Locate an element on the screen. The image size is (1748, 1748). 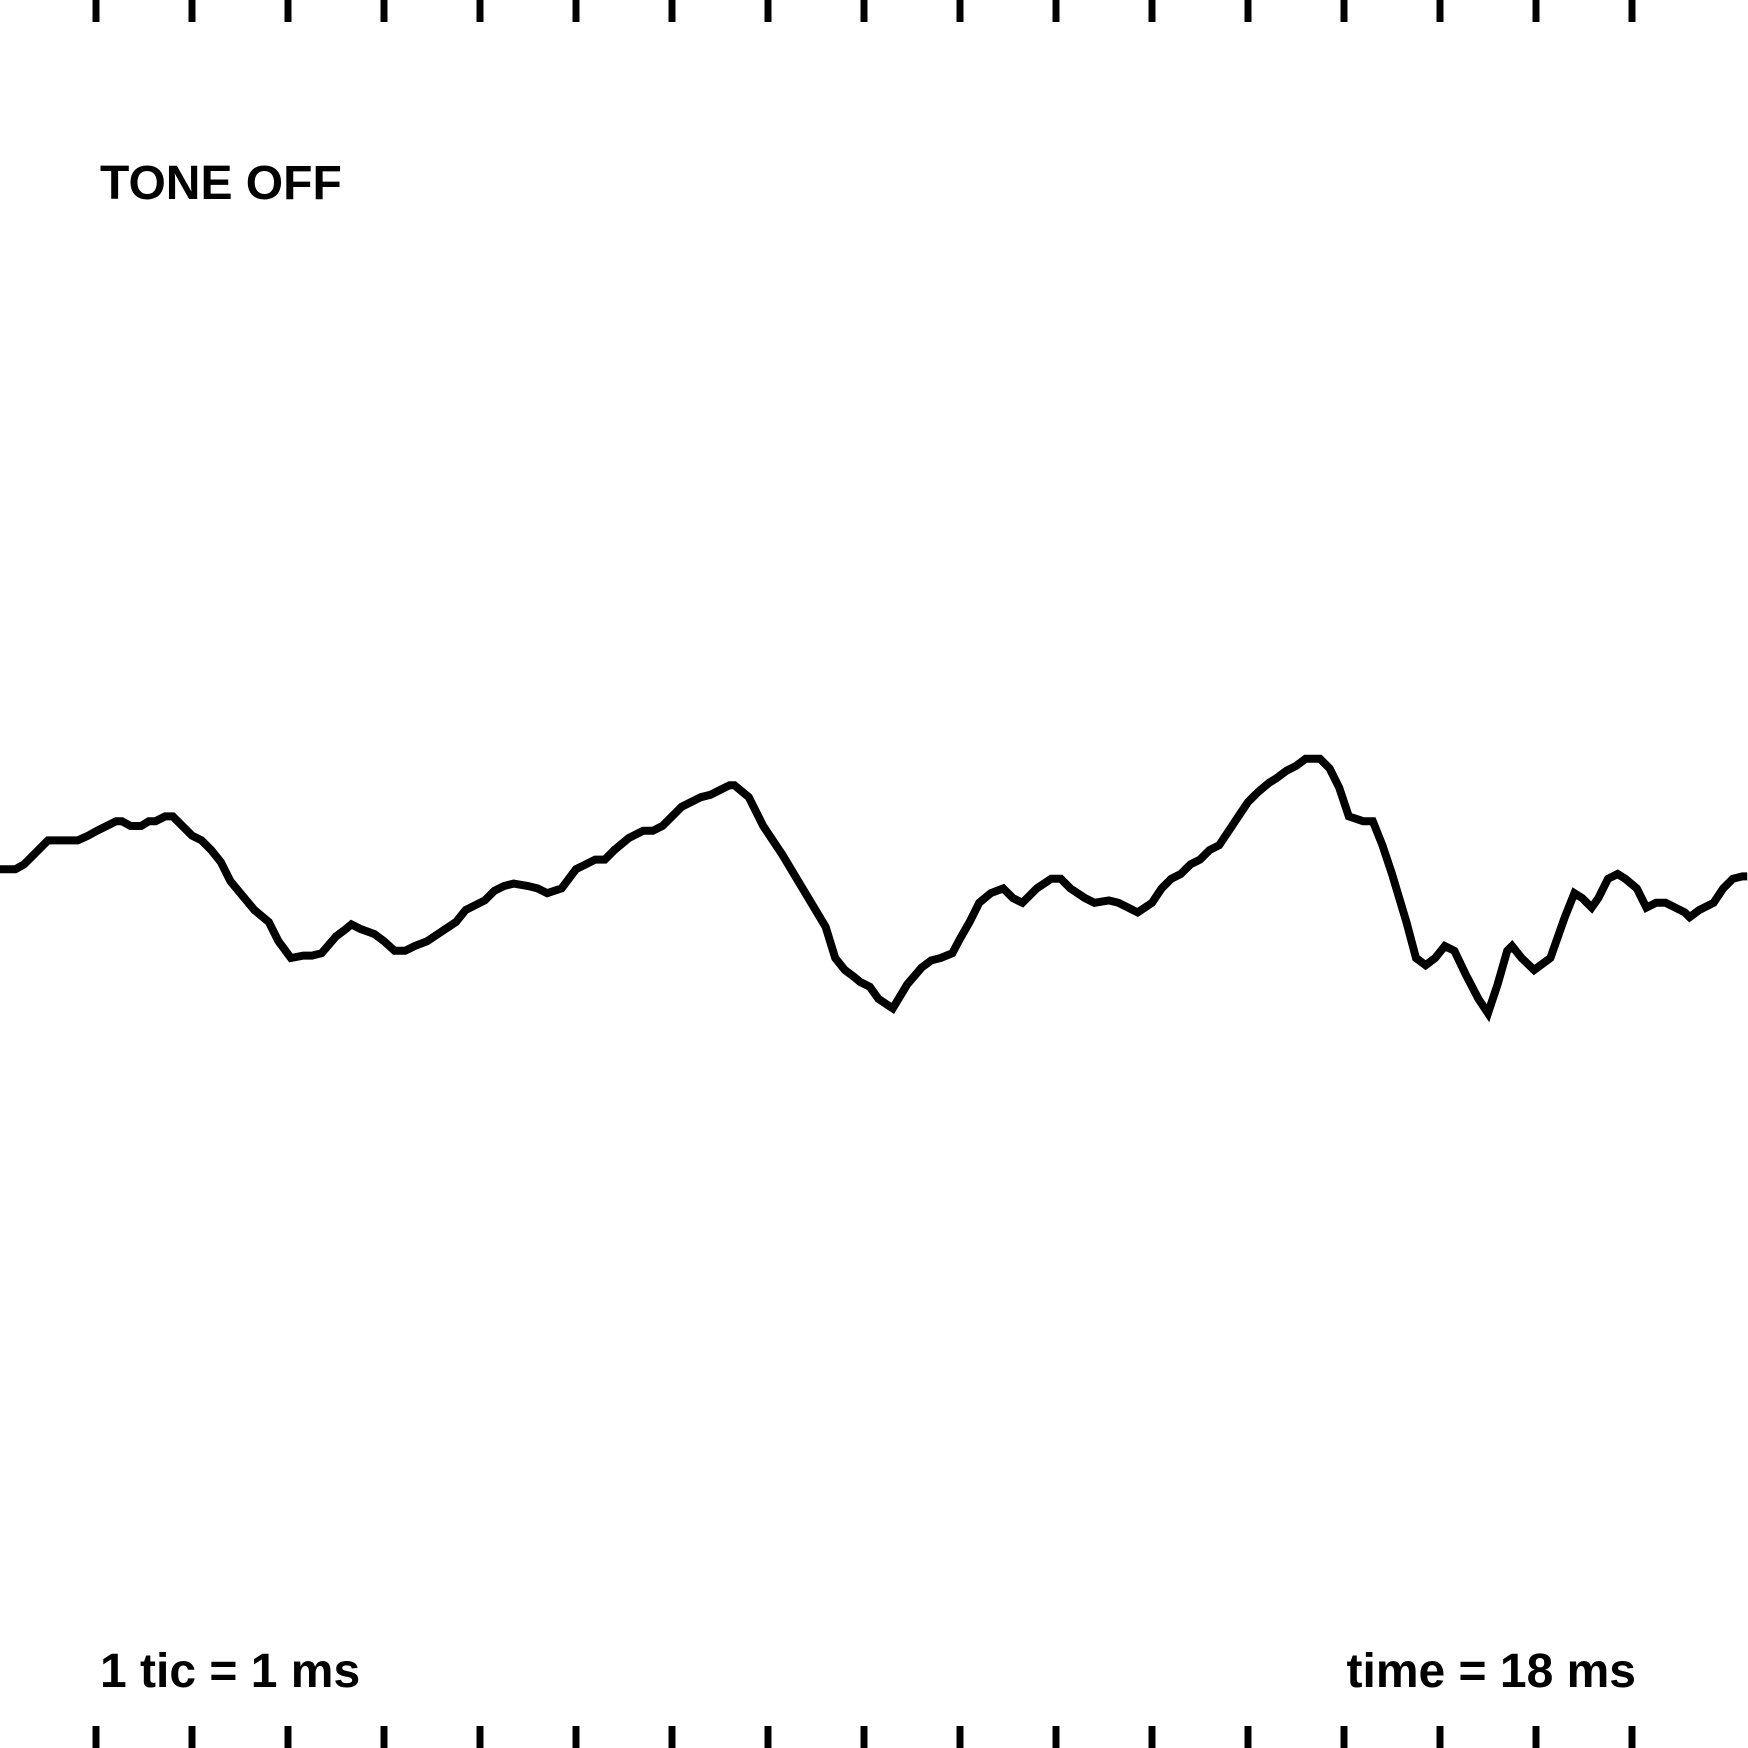
bottom-time-ticks is located at coordinates (864, 1737).